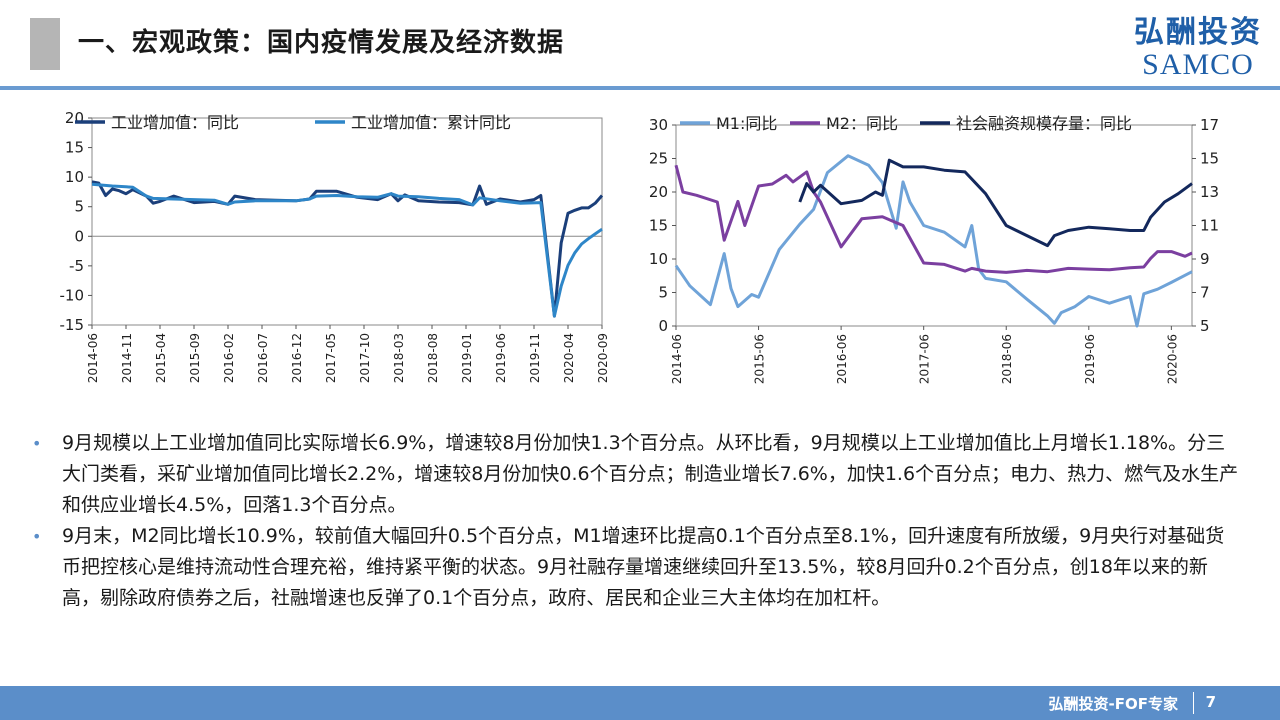  Describe the element at coordinates (640, 703) in the screenshot. I see `footer-bar: 弘酬投资-FOF专家 7` at that location.